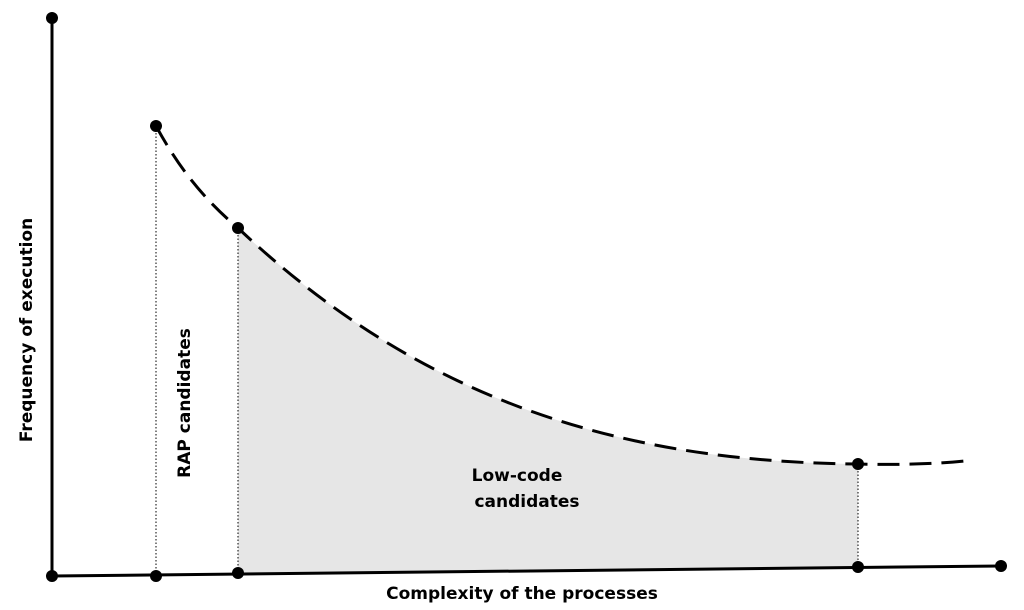 The width and height of the screenshot is (1024, 610). Describe the element at coordinates (156, 576) in the screenshot. I see `x-axis-rap-point` at that location.